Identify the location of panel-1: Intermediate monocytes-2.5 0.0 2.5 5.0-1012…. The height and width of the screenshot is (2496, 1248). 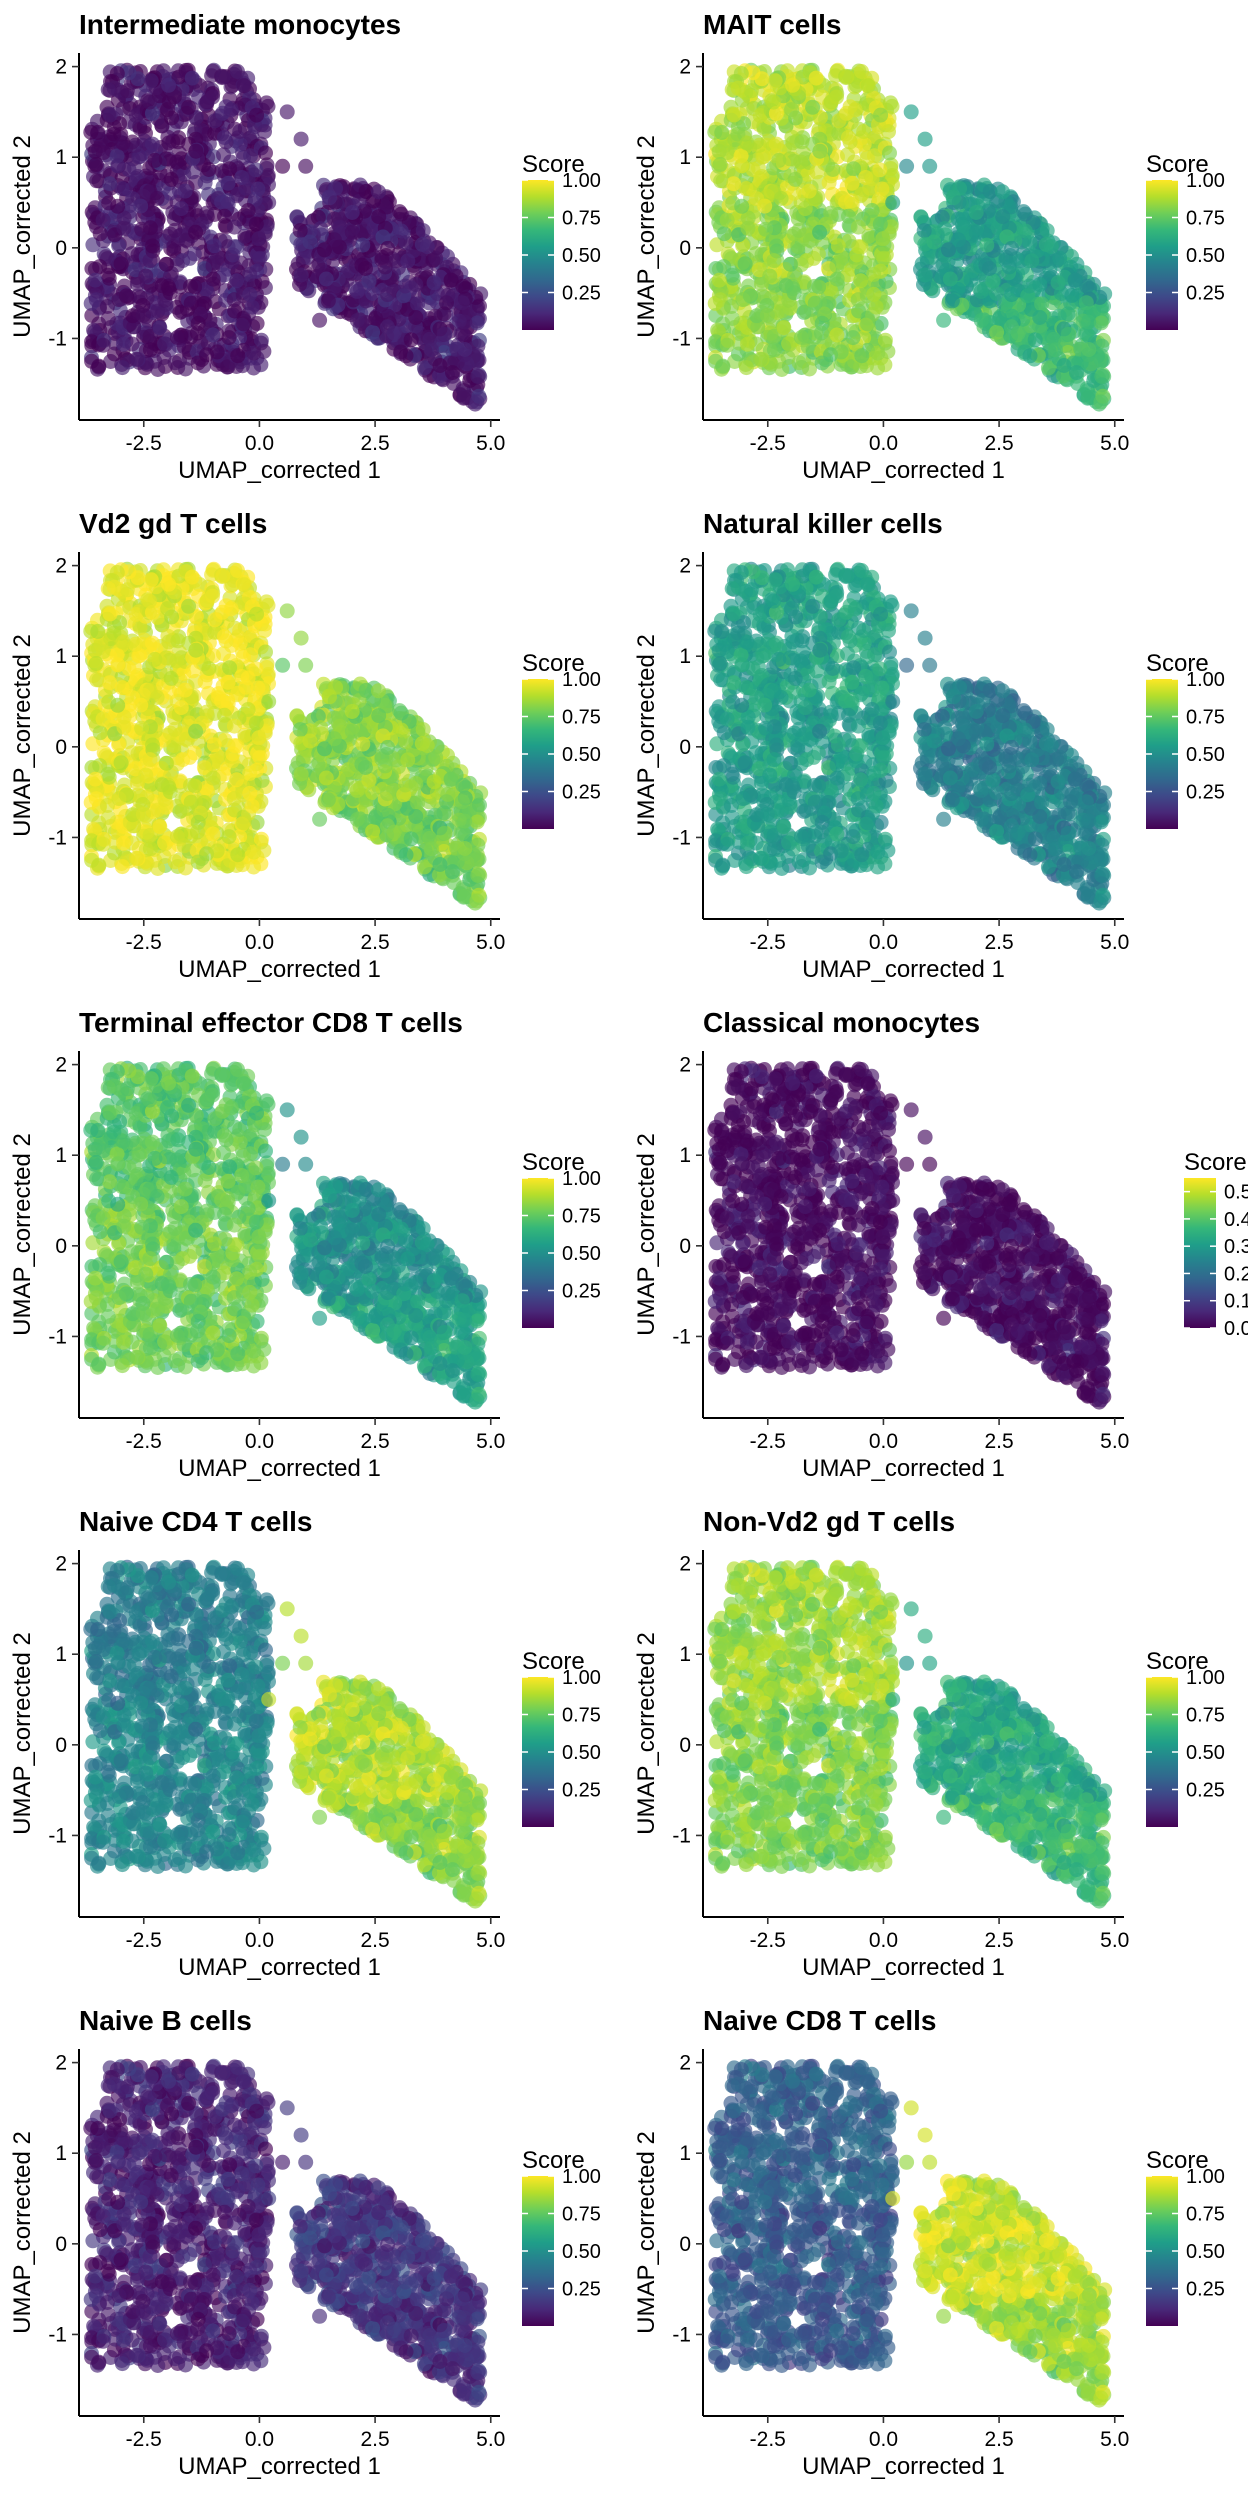
(305, 246).